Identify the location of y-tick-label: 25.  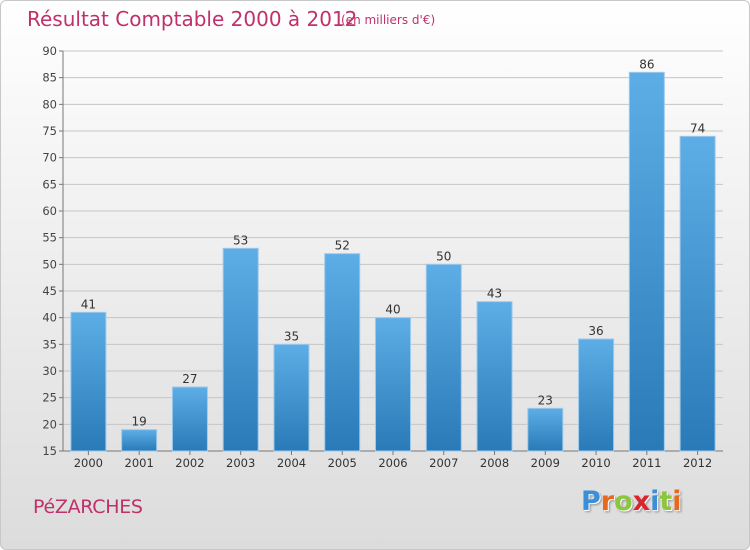
(49, 398).